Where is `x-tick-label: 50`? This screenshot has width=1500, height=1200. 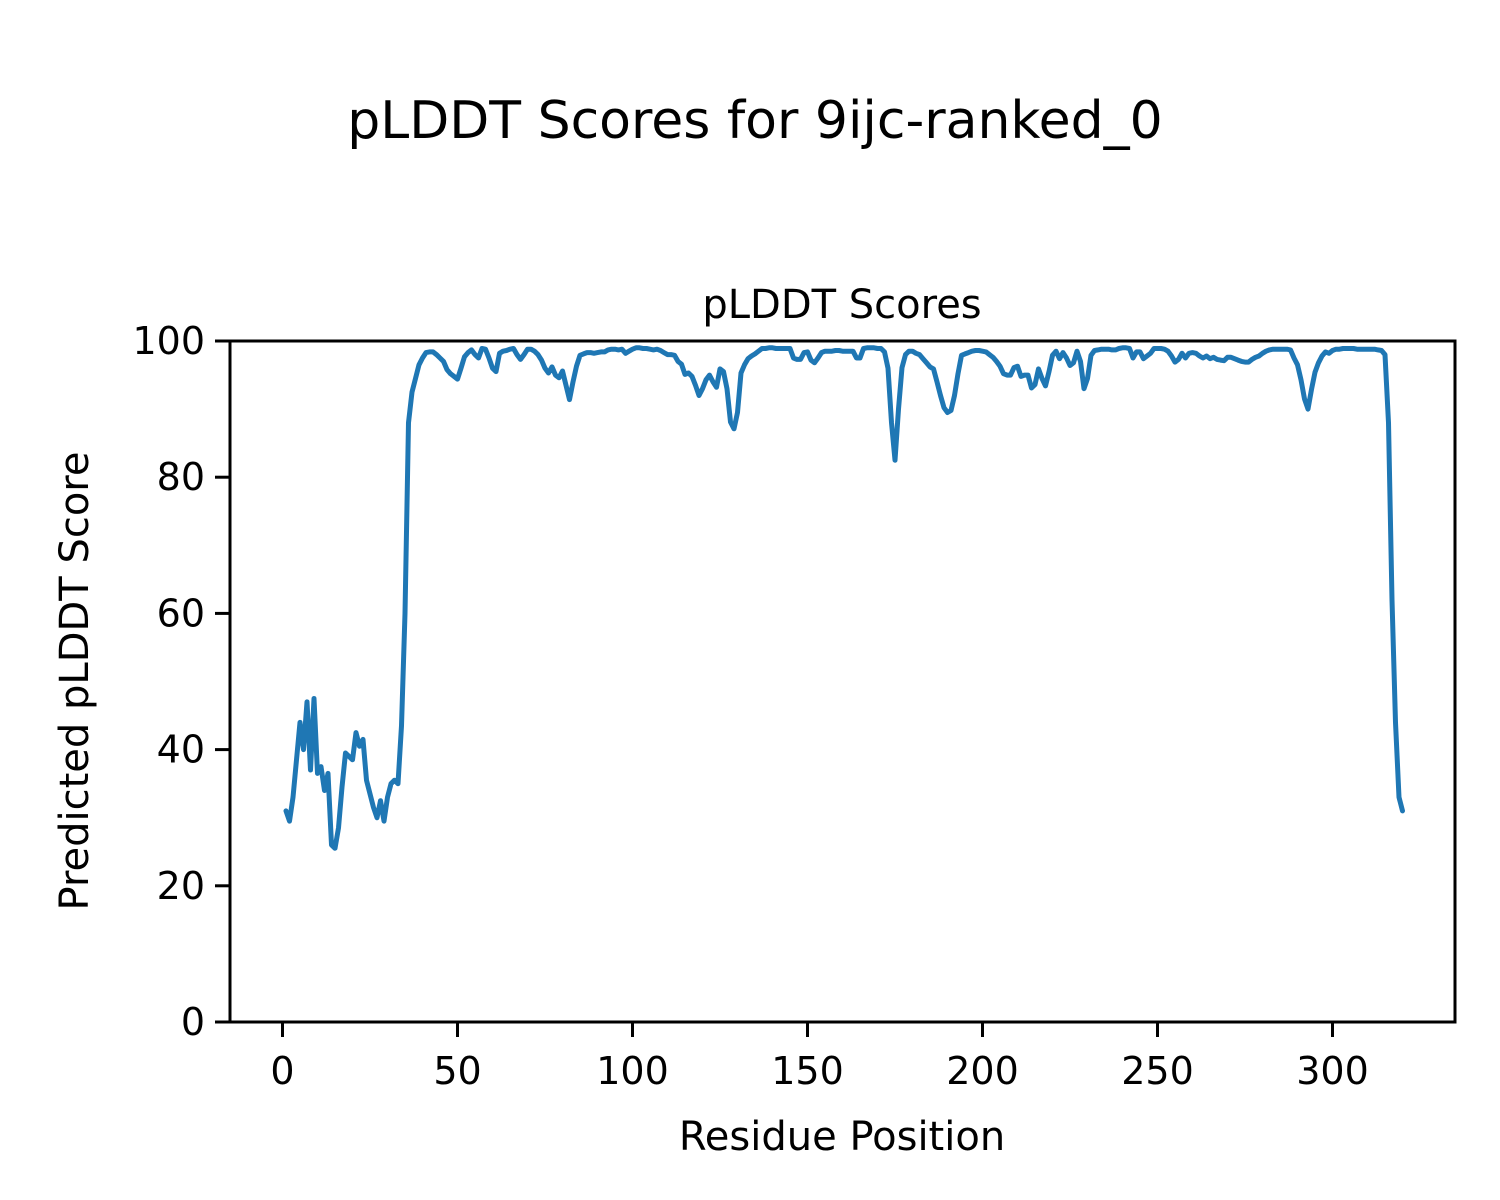
x-tick-label: 50 is located at coordinates (457, 1071).